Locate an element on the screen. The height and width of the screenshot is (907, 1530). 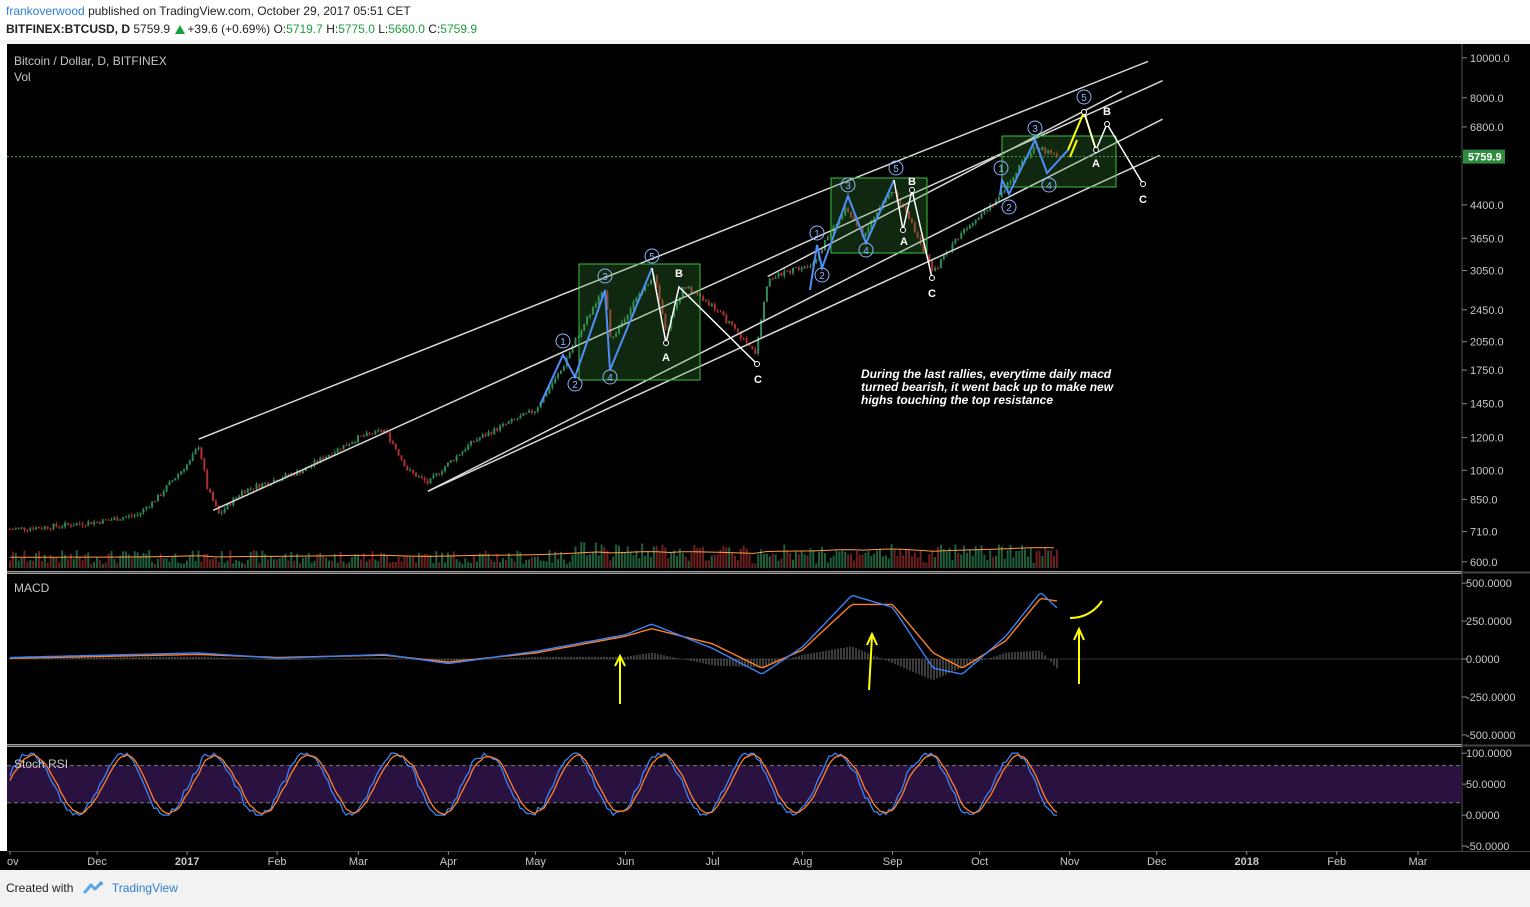
open-value: 5719.7 is located at coordinates (304, 29).